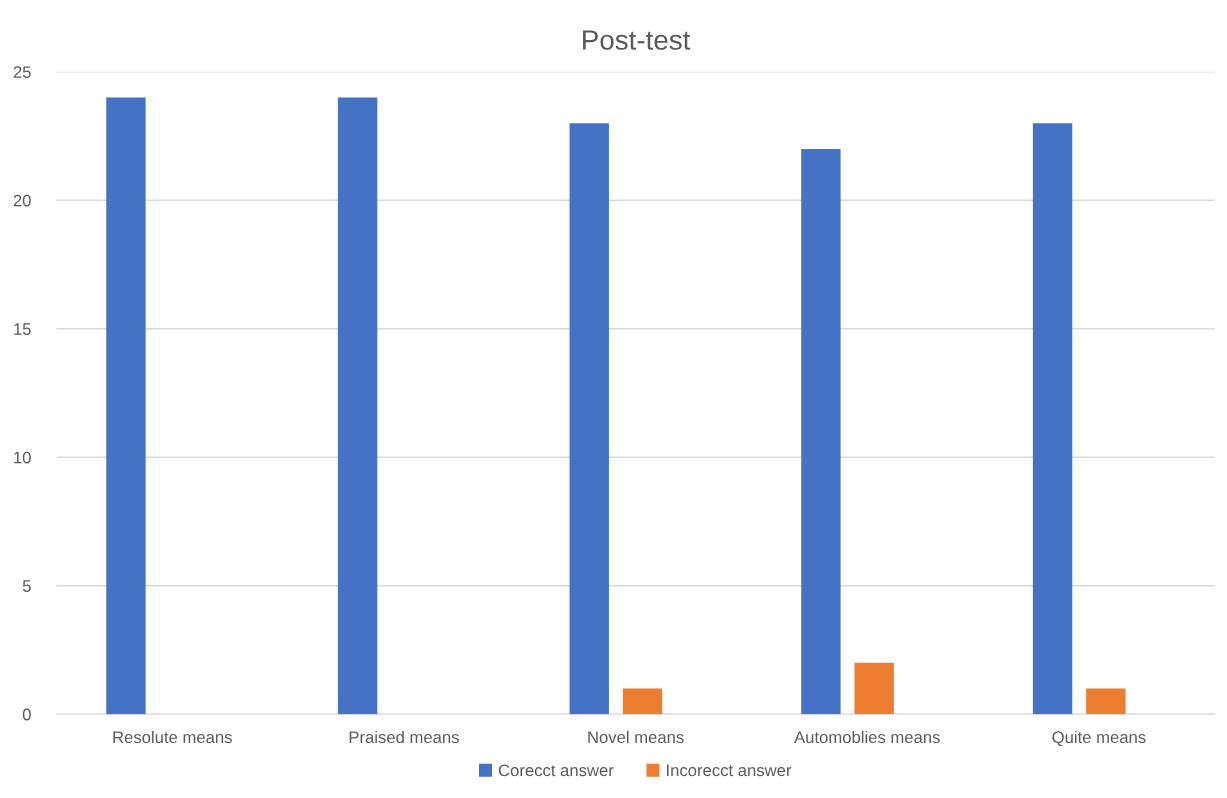  What do you see at coordinates (867, 737) in the screenshot?
I see `x-tick-label: Automoblies means` at bounding box center [867, 737].